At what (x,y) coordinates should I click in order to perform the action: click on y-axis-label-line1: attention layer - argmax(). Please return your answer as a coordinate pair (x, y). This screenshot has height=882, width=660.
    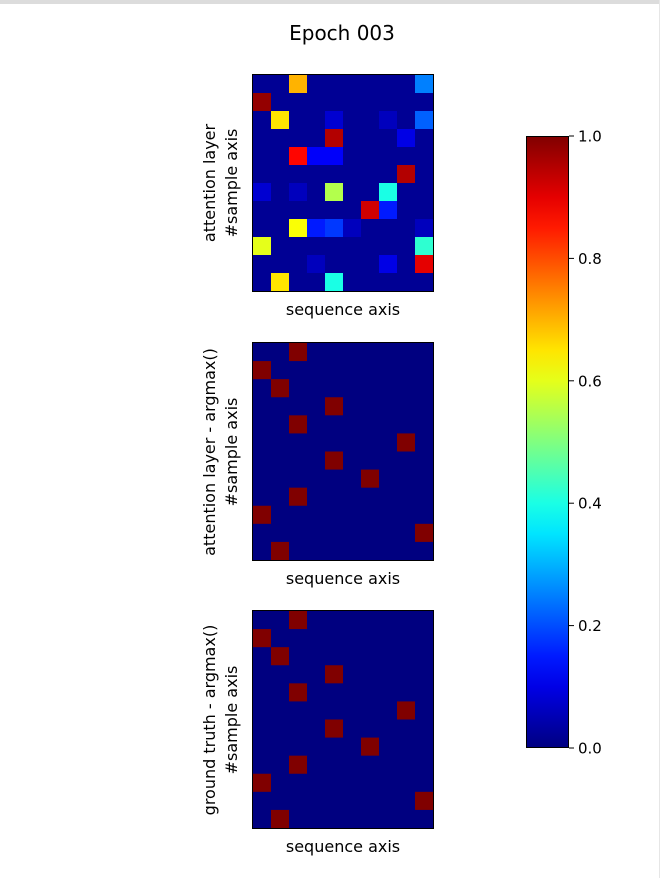
    Looking at the image, I should click on (209, 452).